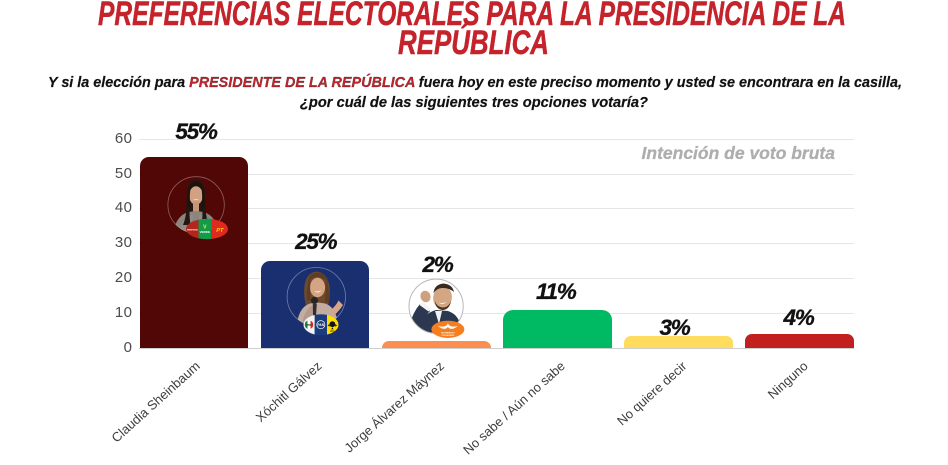  Describe the element at coordinates (332, 332) in the screenshot. I see `svg-text: PRD` at that location.